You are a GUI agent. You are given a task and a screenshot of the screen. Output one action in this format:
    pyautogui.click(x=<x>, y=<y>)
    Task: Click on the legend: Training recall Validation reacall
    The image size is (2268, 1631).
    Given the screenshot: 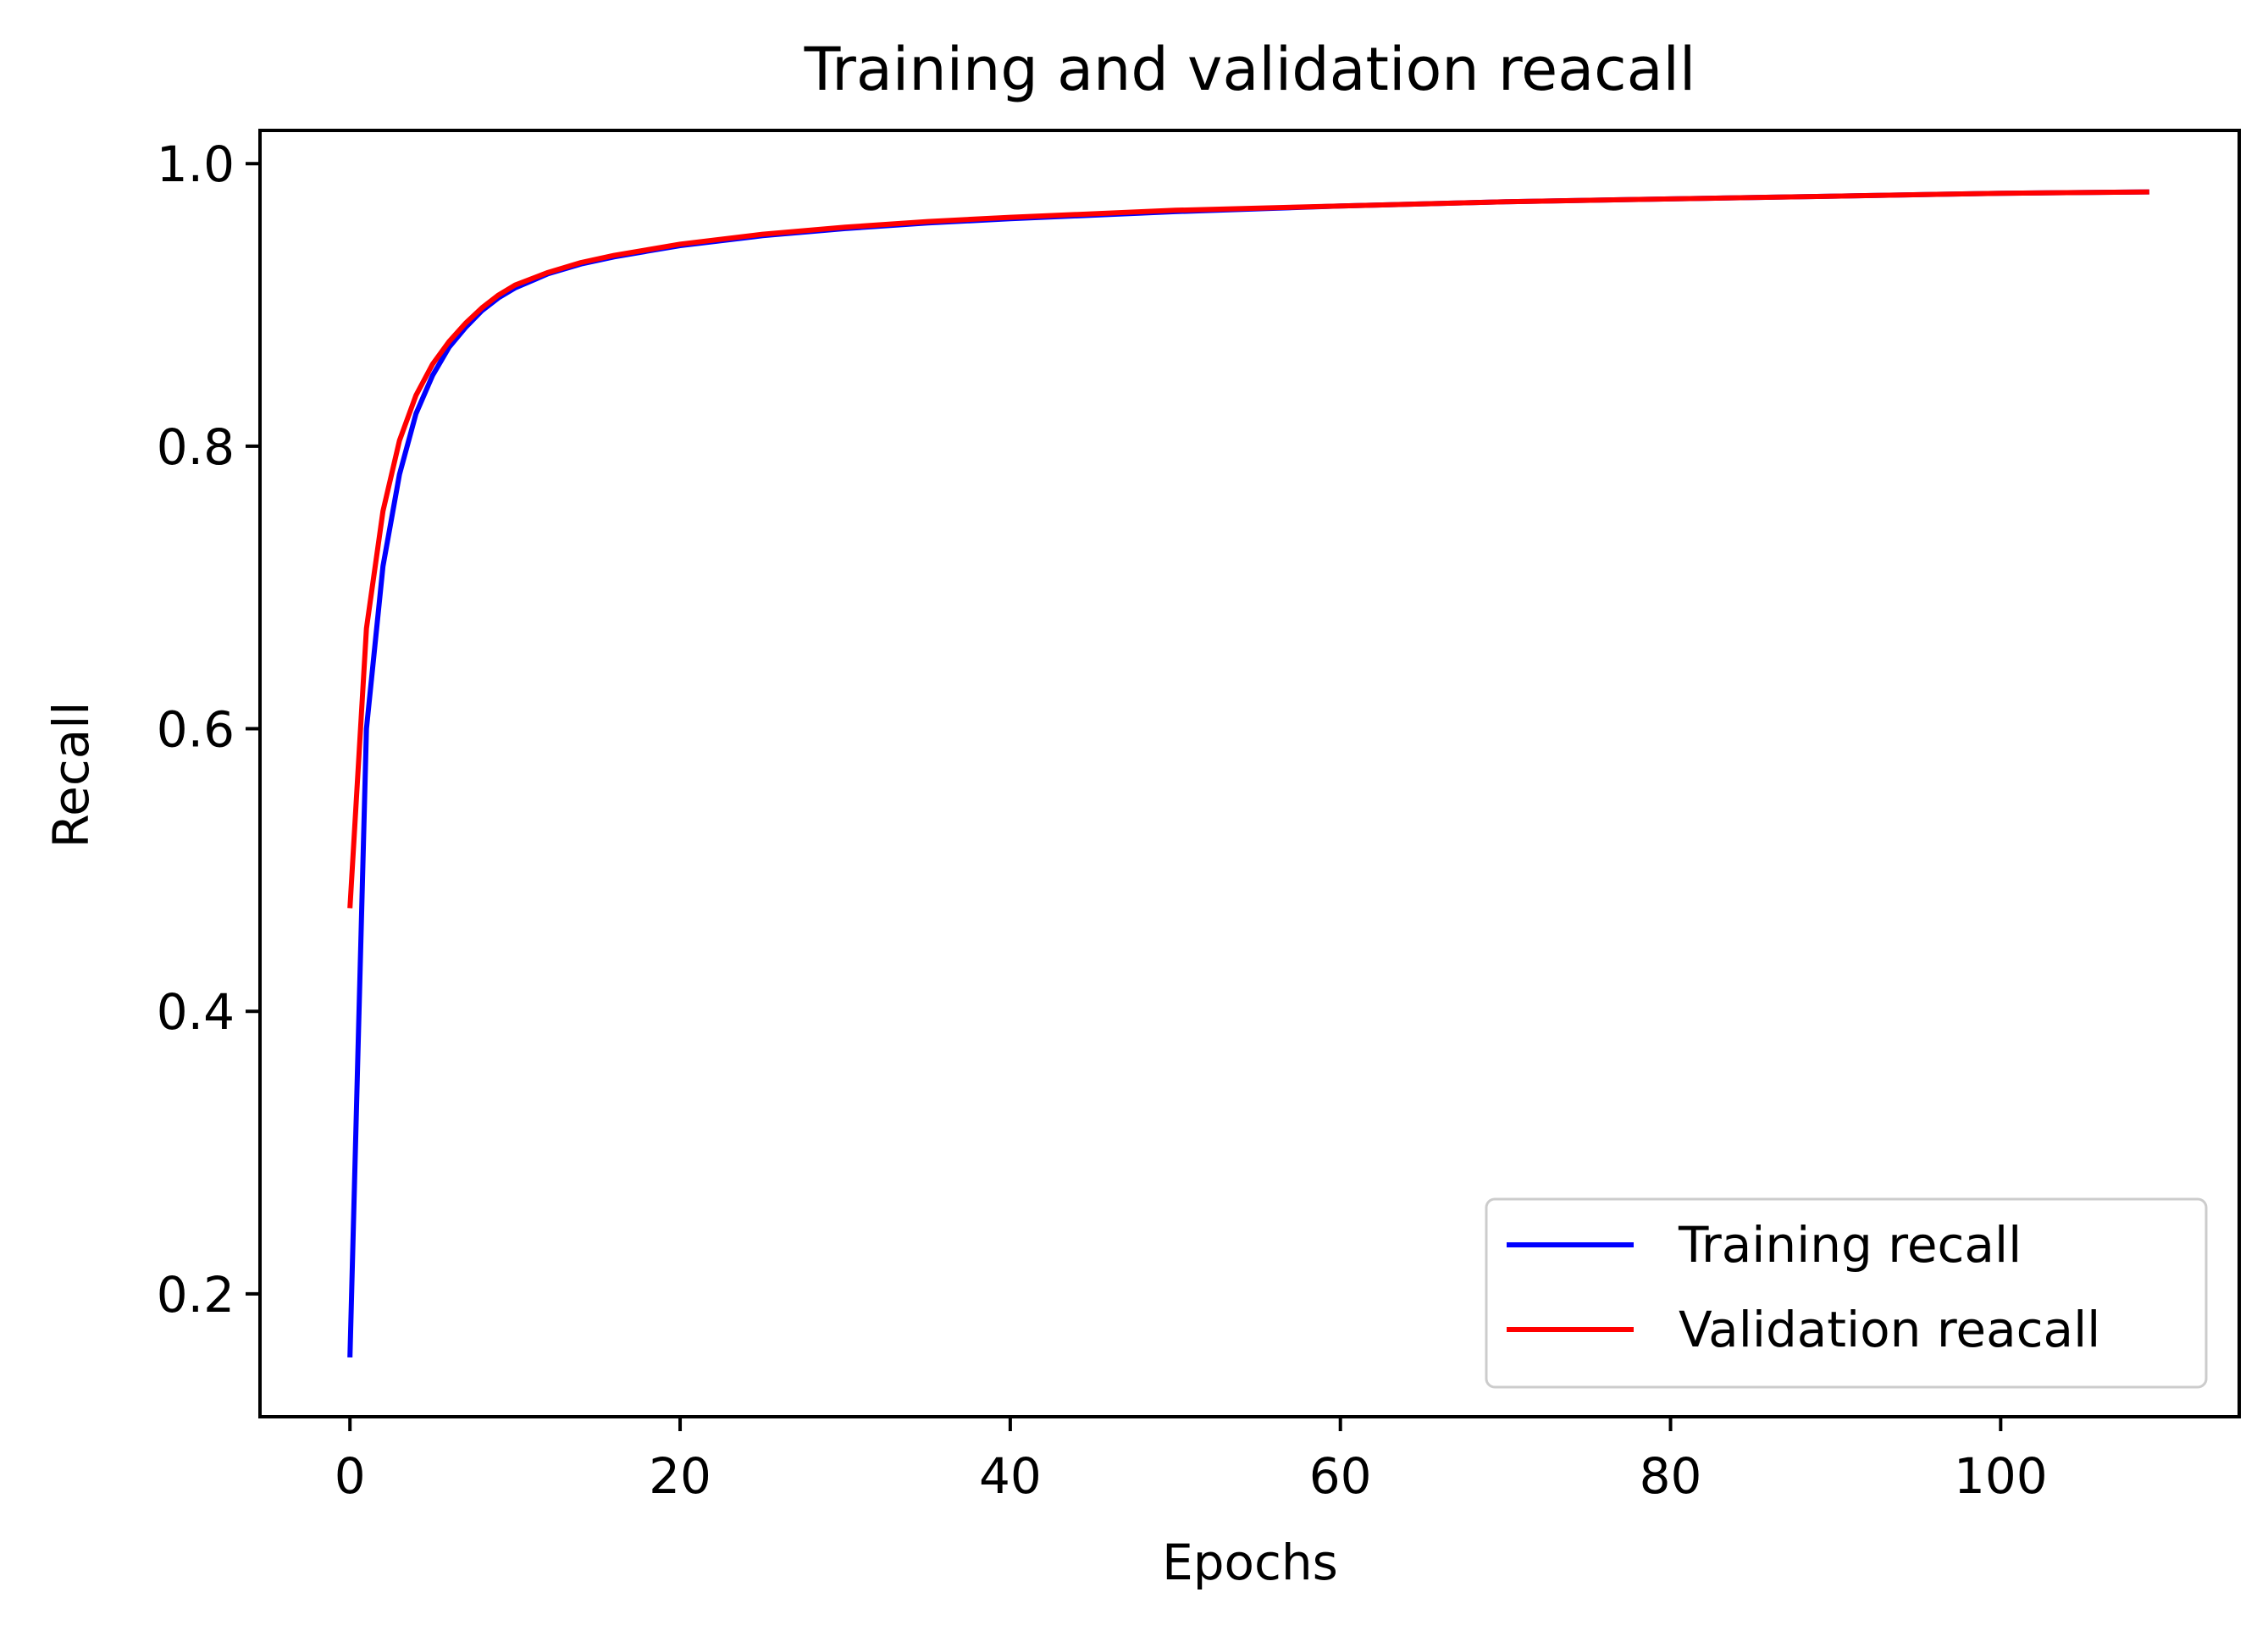 What is the action you would take?
    pyautogui.click(x=1847, y=1293)
    